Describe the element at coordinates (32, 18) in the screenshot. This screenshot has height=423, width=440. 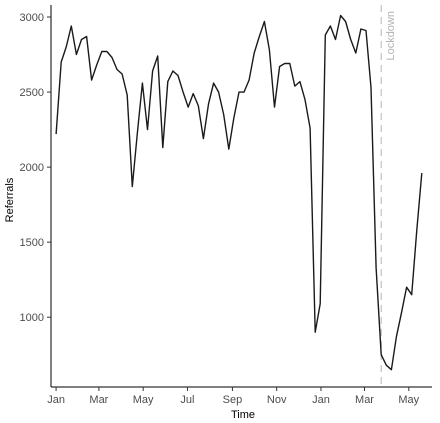
I see `y-tick-label: 3000` at that location.